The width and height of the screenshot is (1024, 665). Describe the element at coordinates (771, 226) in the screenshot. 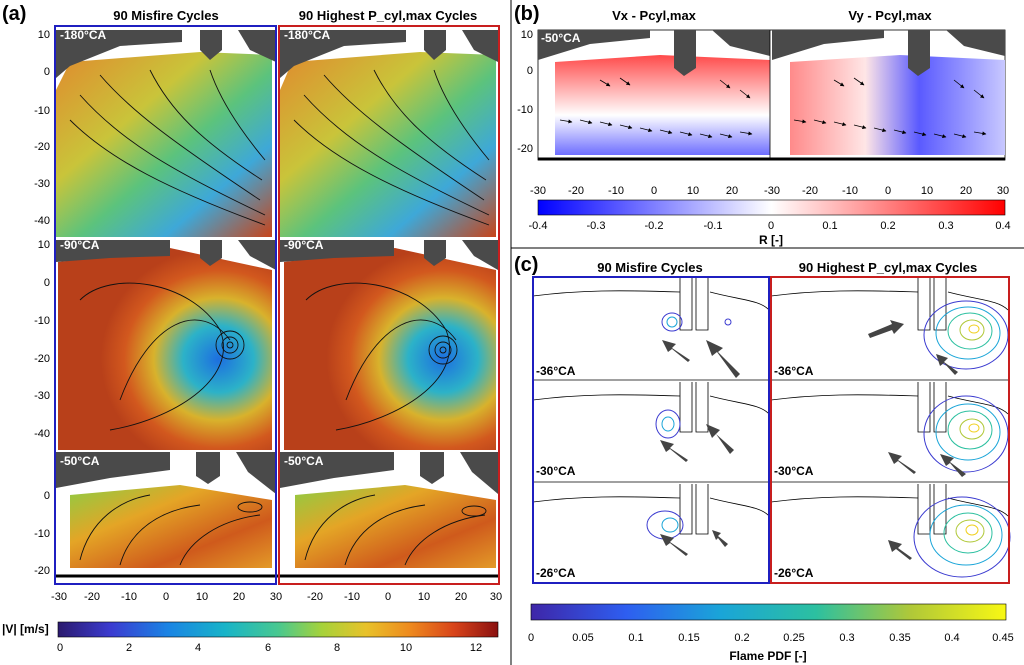

I see `panel-b-colorbar-tick: 0` at that location.